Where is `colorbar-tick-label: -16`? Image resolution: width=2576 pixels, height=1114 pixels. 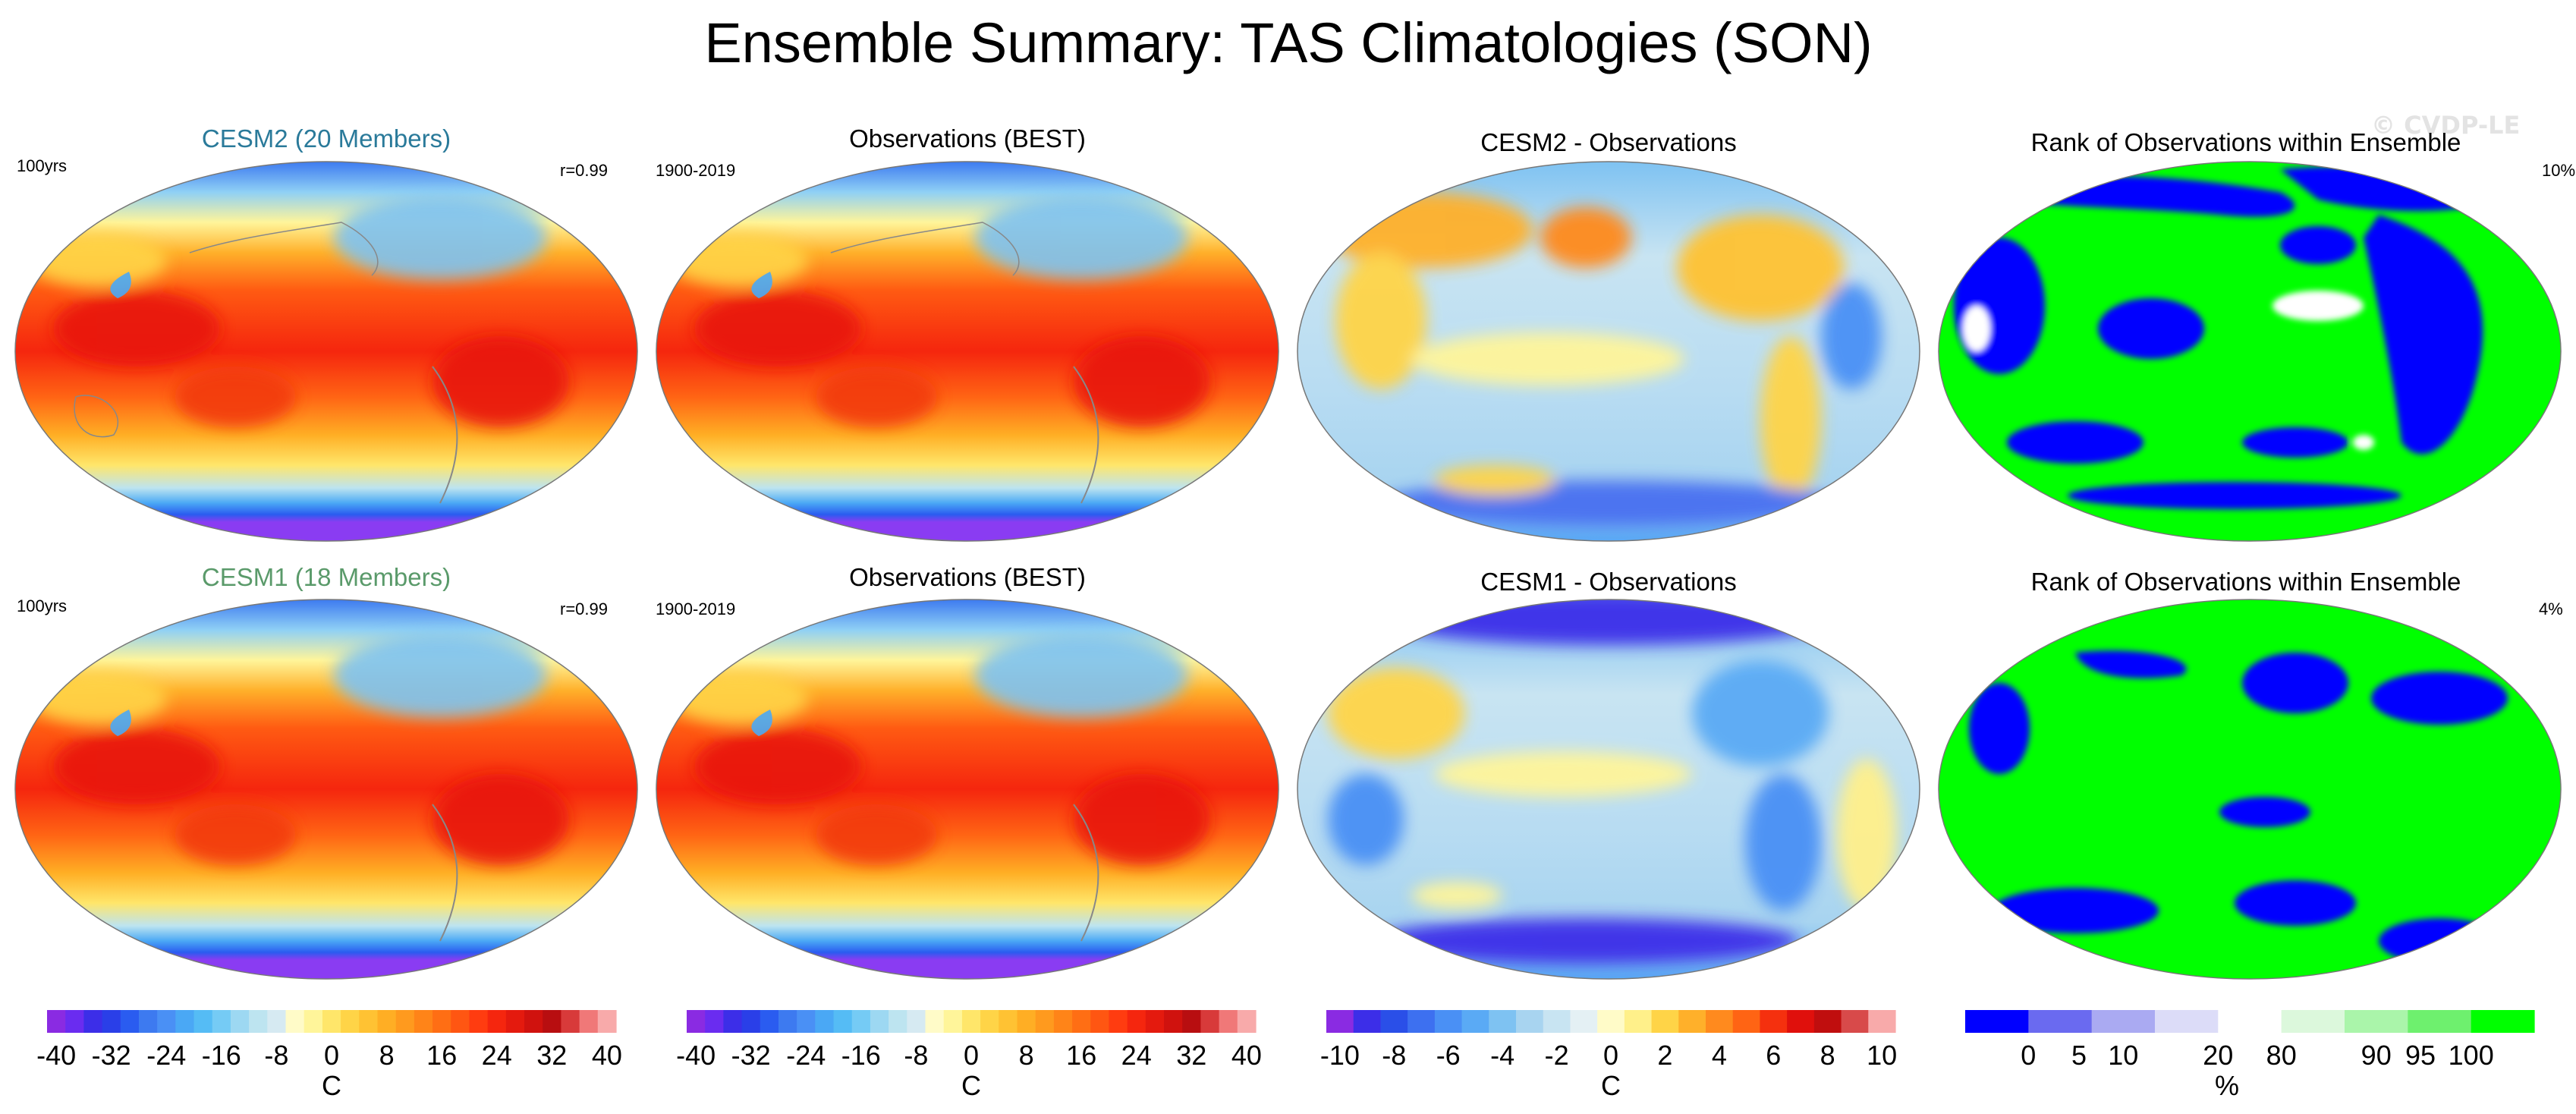 colorbar-tick-label: -16 is located at coordinates (221, 1055).